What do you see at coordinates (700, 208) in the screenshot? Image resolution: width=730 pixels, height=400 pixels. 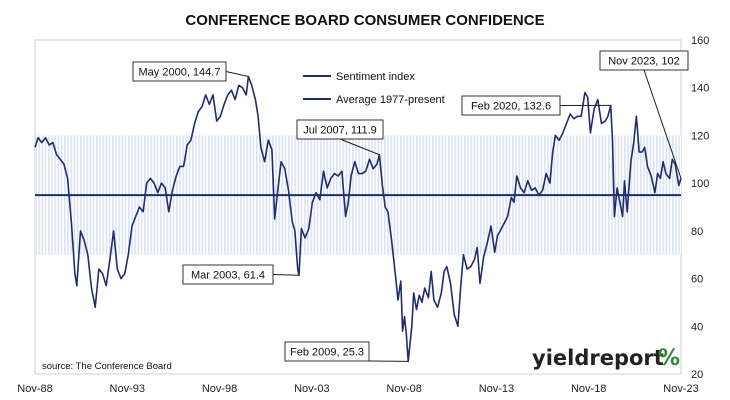 I see `y-axis: 20 40 60 80 100 120 140 160` at bounding box center [700, 208].